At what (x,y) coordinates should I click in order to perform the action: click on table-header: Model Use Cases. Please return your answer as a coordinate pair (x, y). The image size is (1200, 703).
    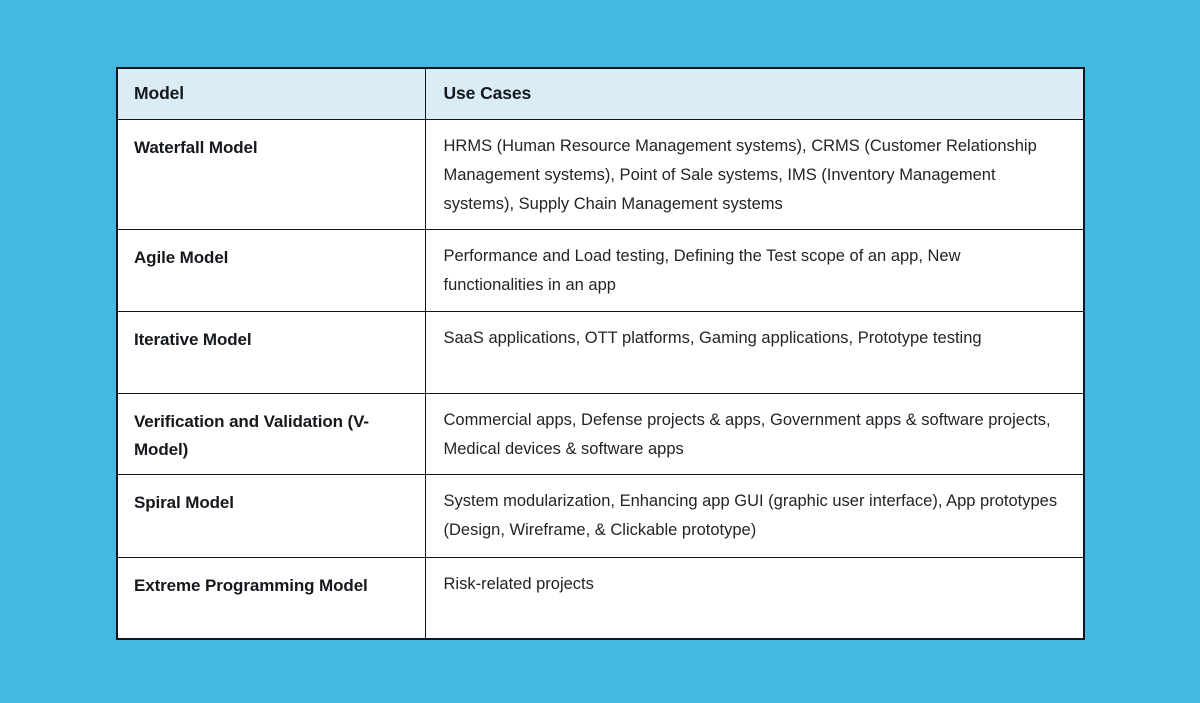
    Looking at the image, I should click on (600, 93).